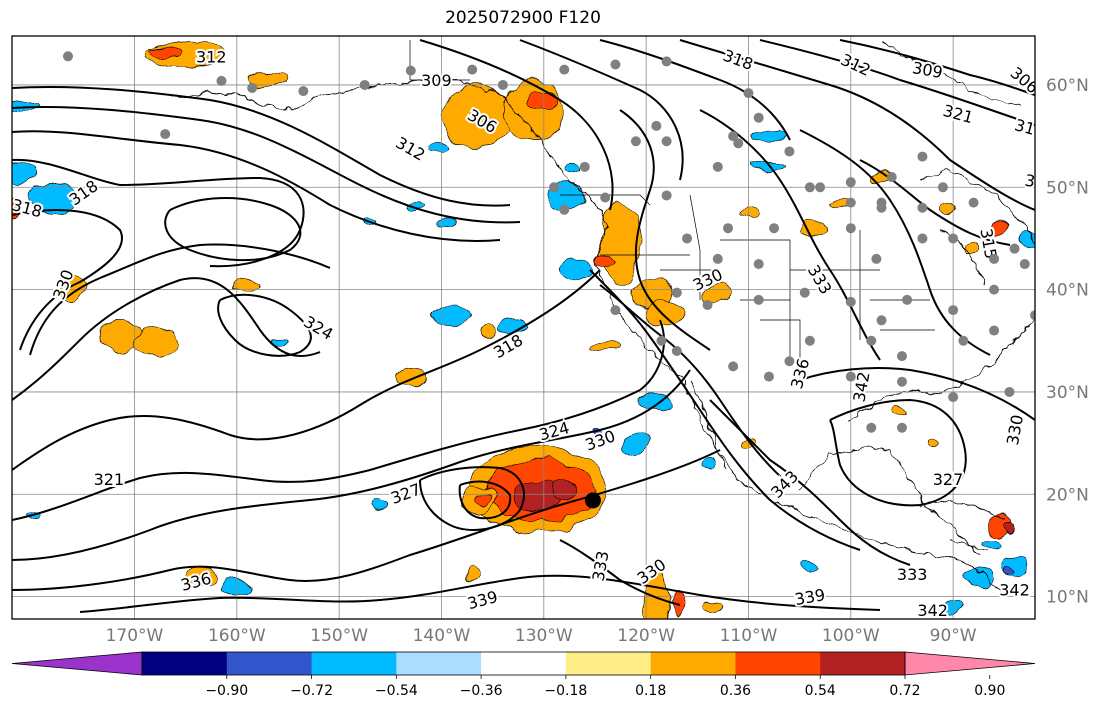 The height and width of the screenshot is (712, 1105). Describe the element at coordinates (109, 479) in the screenshot. I see `contour-label: 321` at that location.